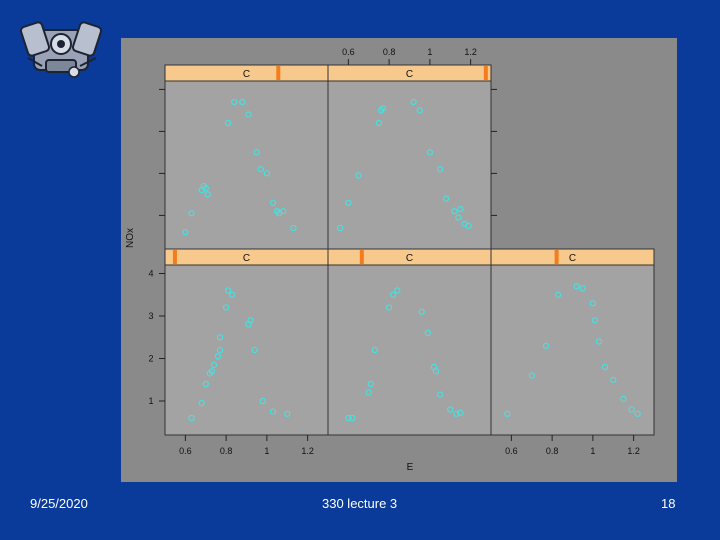 The height and width of the screenshot is (540, 720). Describe the element at coordinates (150, 359) in the screenshot. I see `y-tick-label-left: 2` at that location.